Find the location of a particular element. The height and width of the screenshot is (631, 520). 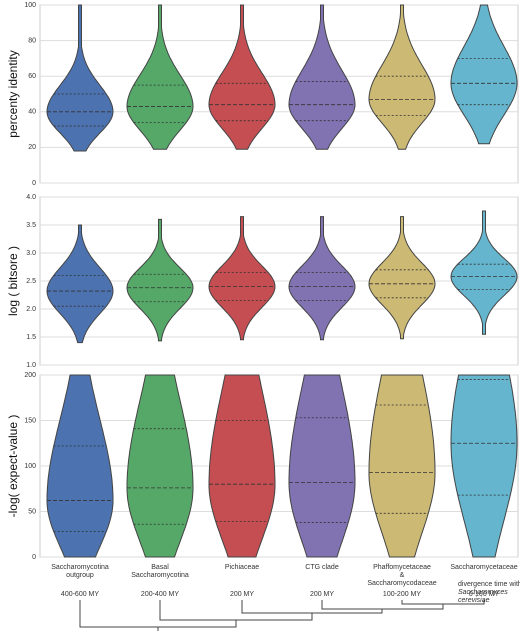

category-line: Phaffomycetaceae is located at coordinates (402, 567).